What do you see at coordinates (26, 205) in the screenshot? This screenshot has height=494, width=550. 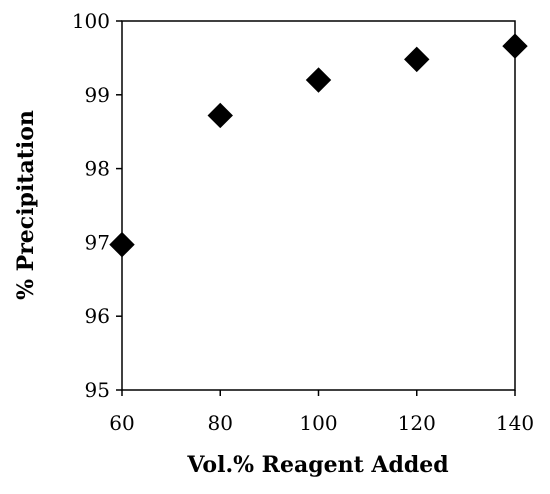 I see `y-axis-title: % Precipitation` at bounding box center [26, 205].